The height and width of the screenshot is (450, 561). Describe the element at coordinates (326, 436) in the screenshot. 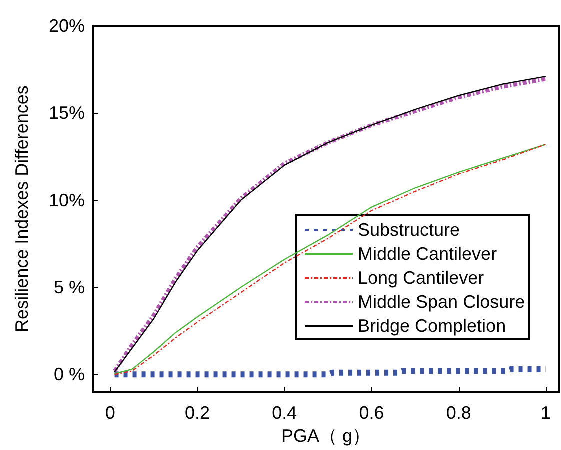

I see `x-axis-title: PGA（ g）` at that location.